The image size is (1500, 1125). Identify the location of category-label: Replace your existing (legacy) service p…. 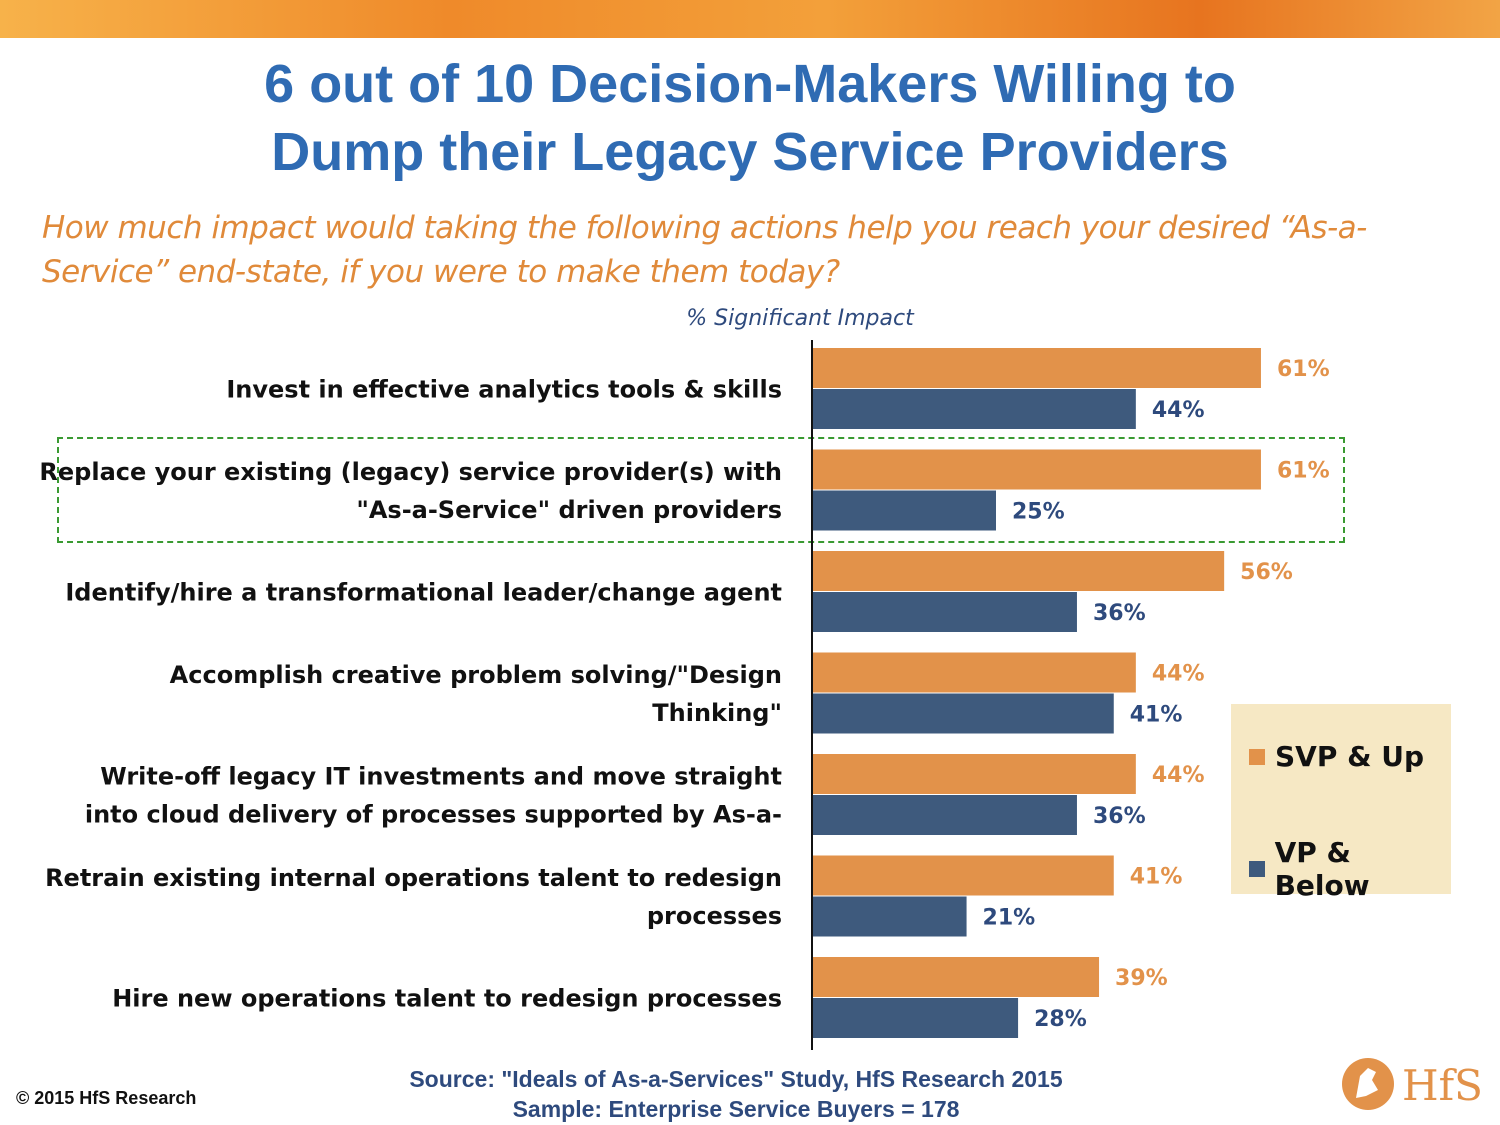
(410, 491).